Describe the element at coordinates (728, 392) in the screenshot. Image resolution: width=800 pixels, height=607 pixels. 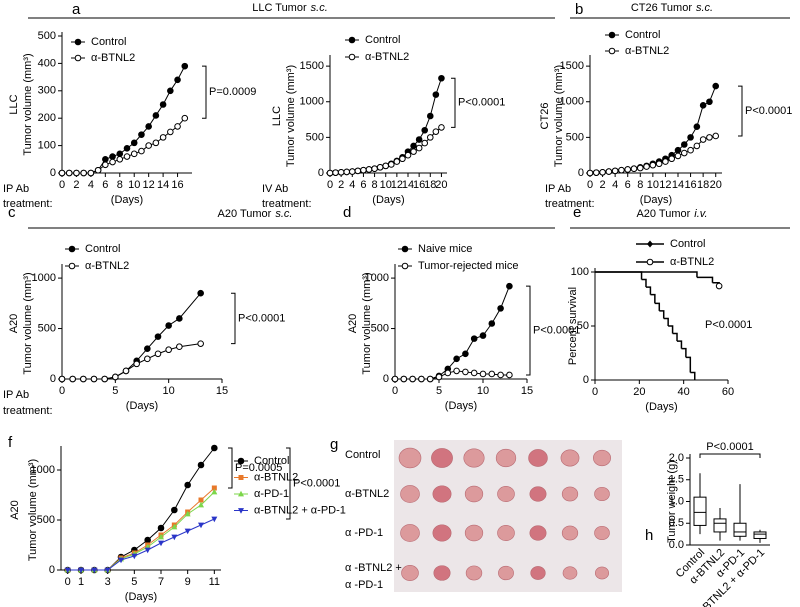
I see `x-tick-label: 60` at that location.